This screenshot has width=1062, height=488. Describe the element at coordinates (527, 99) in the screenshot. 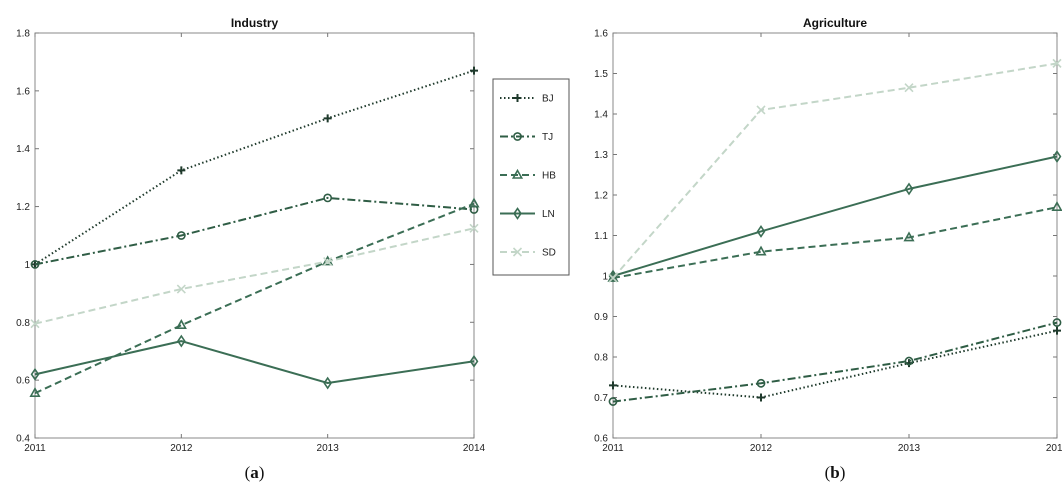

I see `legend-item-bj: BJ` at that location.